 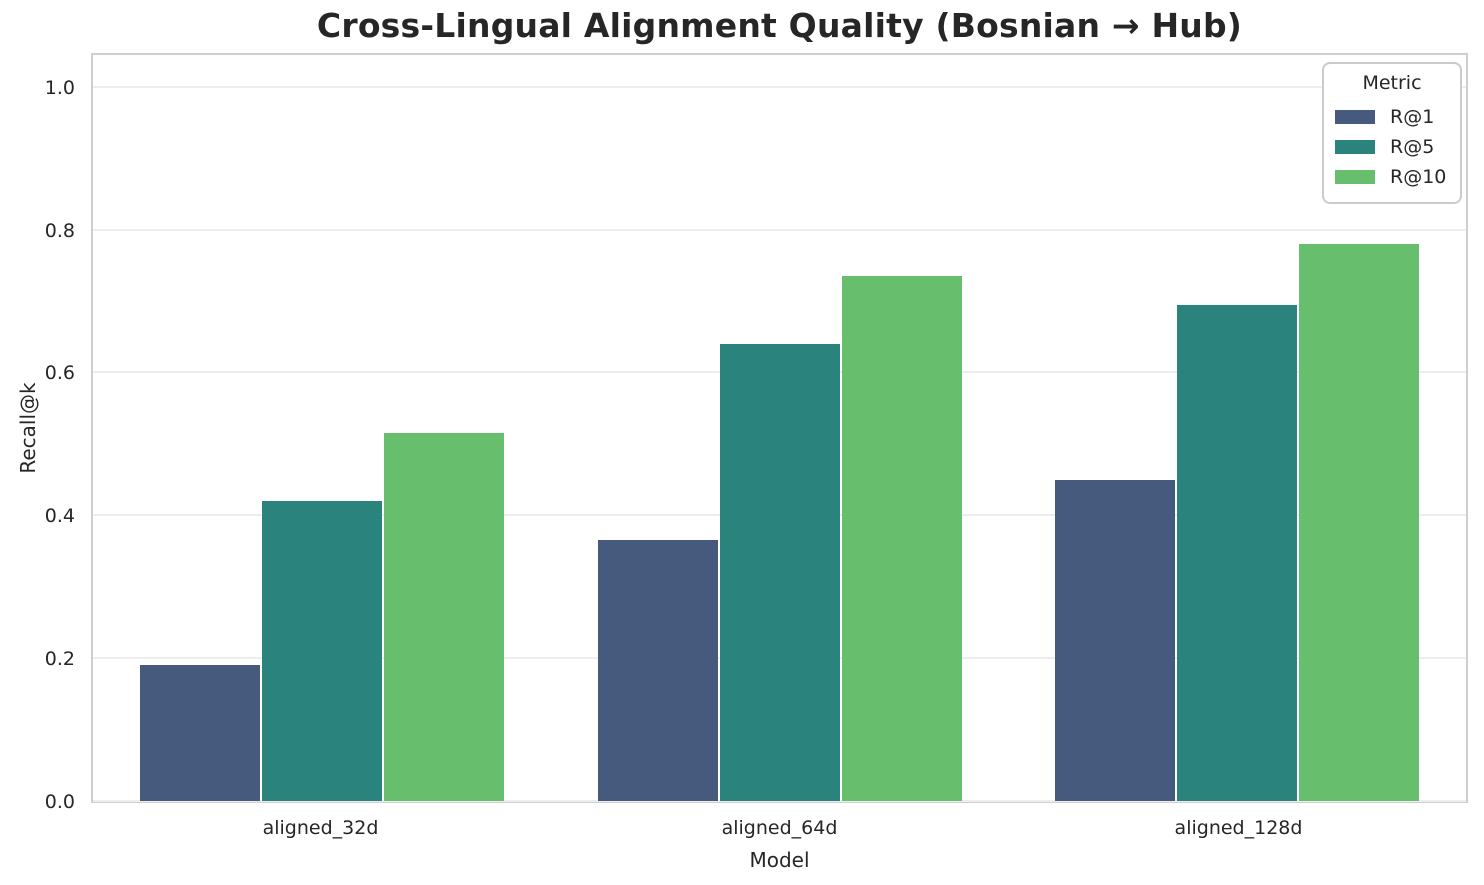 I want to click on y-tick-label: 1.0, so click(x=59, y=87).